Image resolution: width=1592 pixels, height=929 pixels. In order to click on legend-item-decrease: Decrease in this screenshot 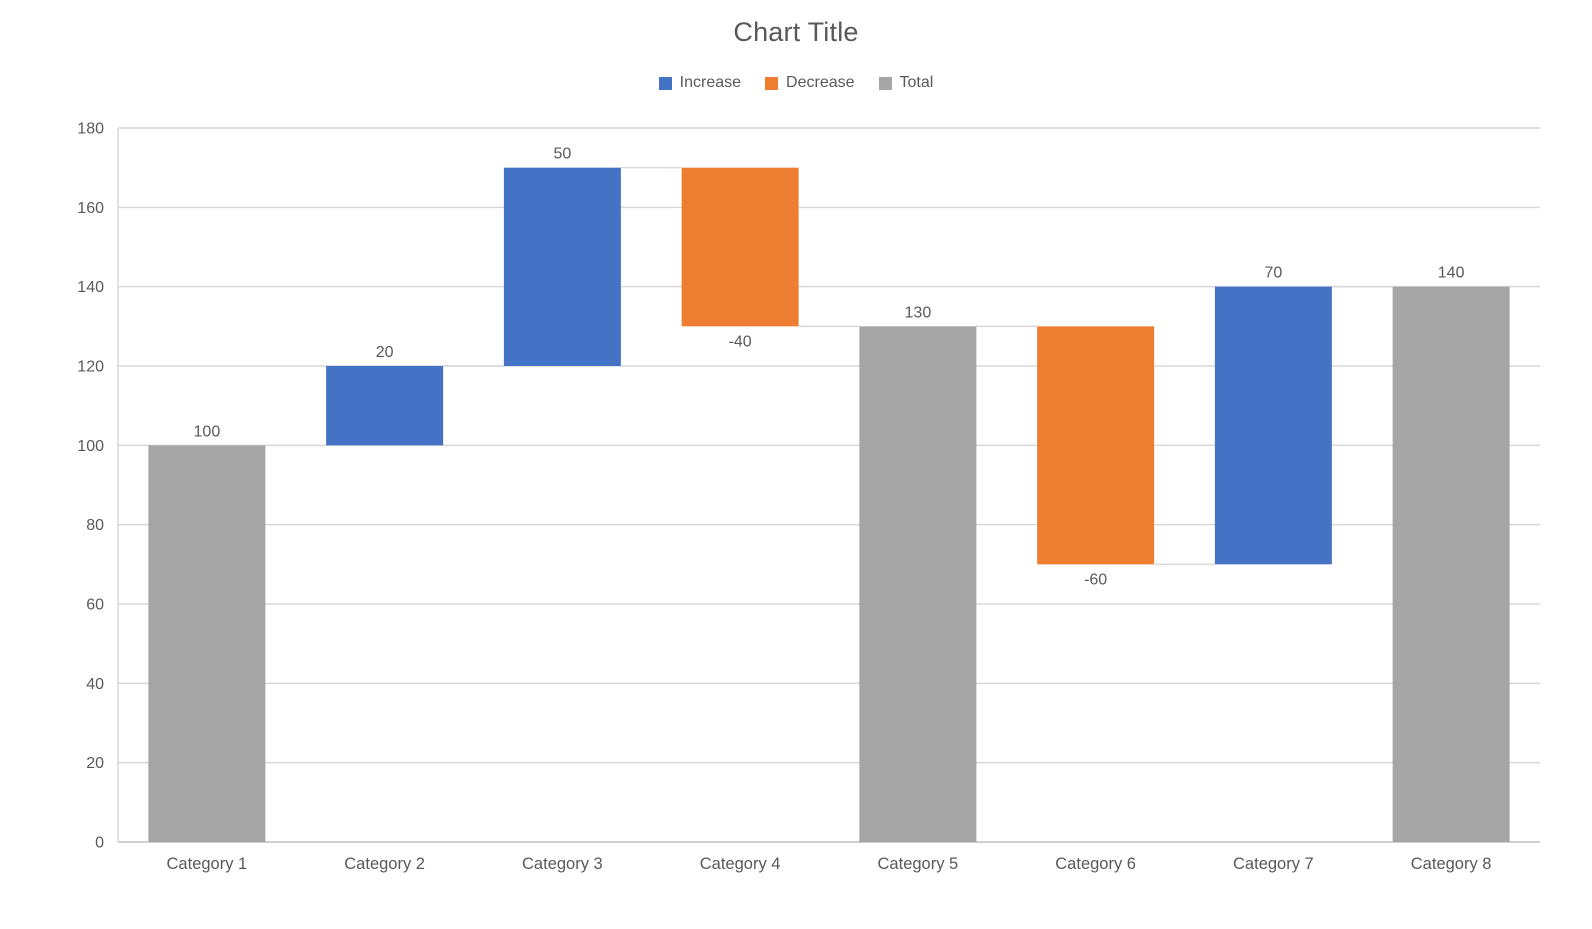, I will do `click(810, 83)`.